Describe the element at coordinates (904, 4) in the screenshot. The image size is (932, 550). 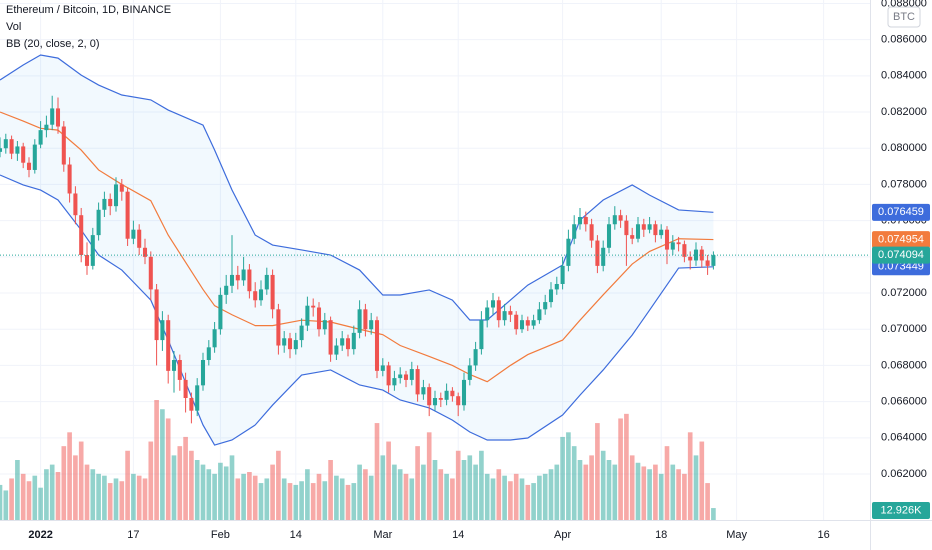
I see `y-tick-label: 0.088000` at that location.